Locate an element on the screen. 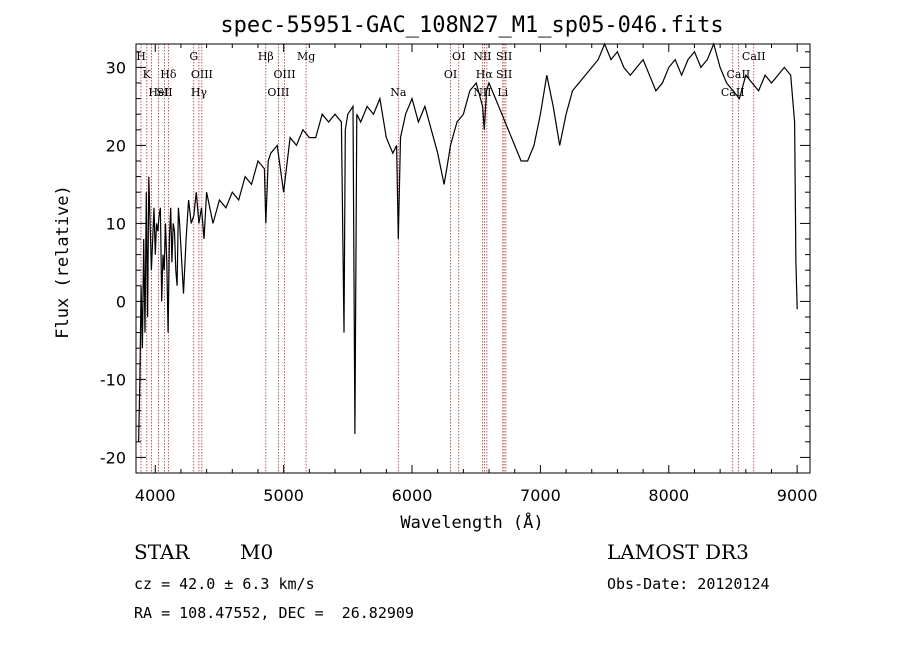 Image resolution: width=900 pixels, height=649 pixels. x-tick-label: 6000 is located at coordinates (412, 495).